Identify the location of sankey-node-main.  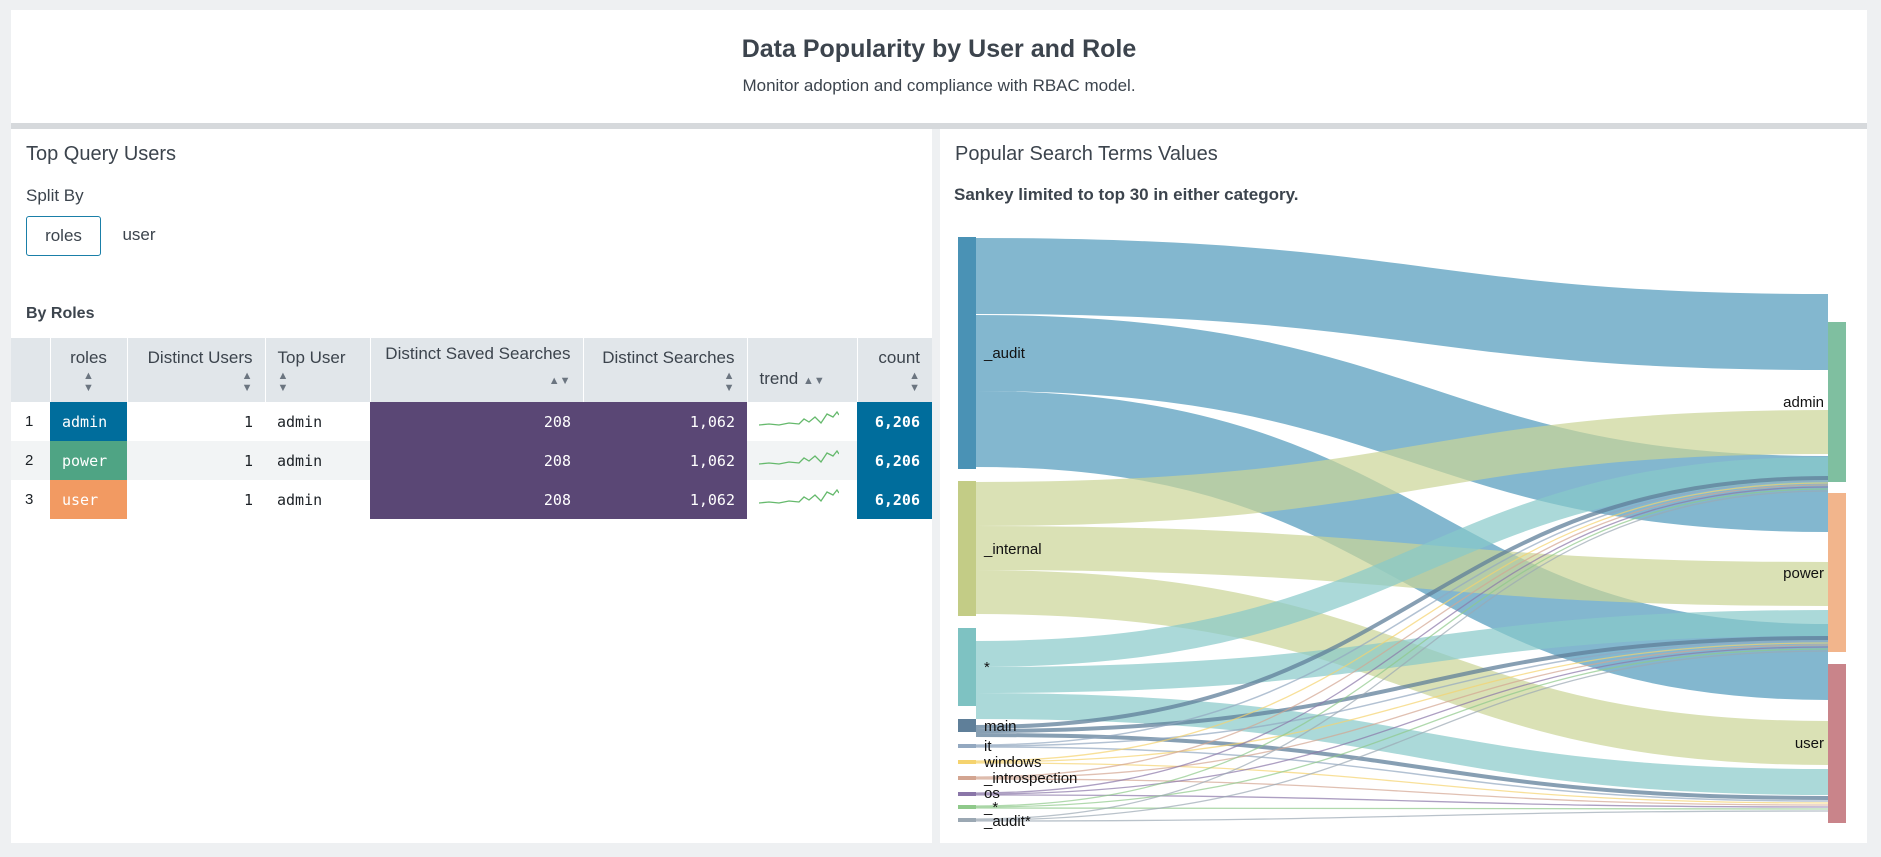
(967, 725).